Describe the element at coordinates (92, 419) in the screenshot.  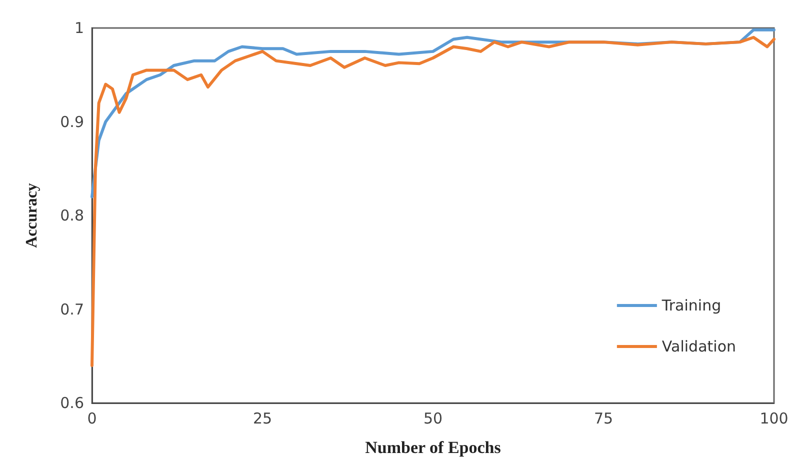
I see `x-tick-label: 0` at that location.